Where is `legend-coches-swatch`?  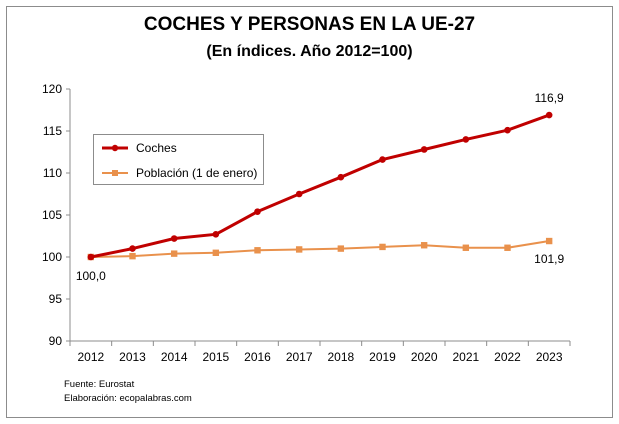
legend-coches-swatch is located at coordinates (115, 148).